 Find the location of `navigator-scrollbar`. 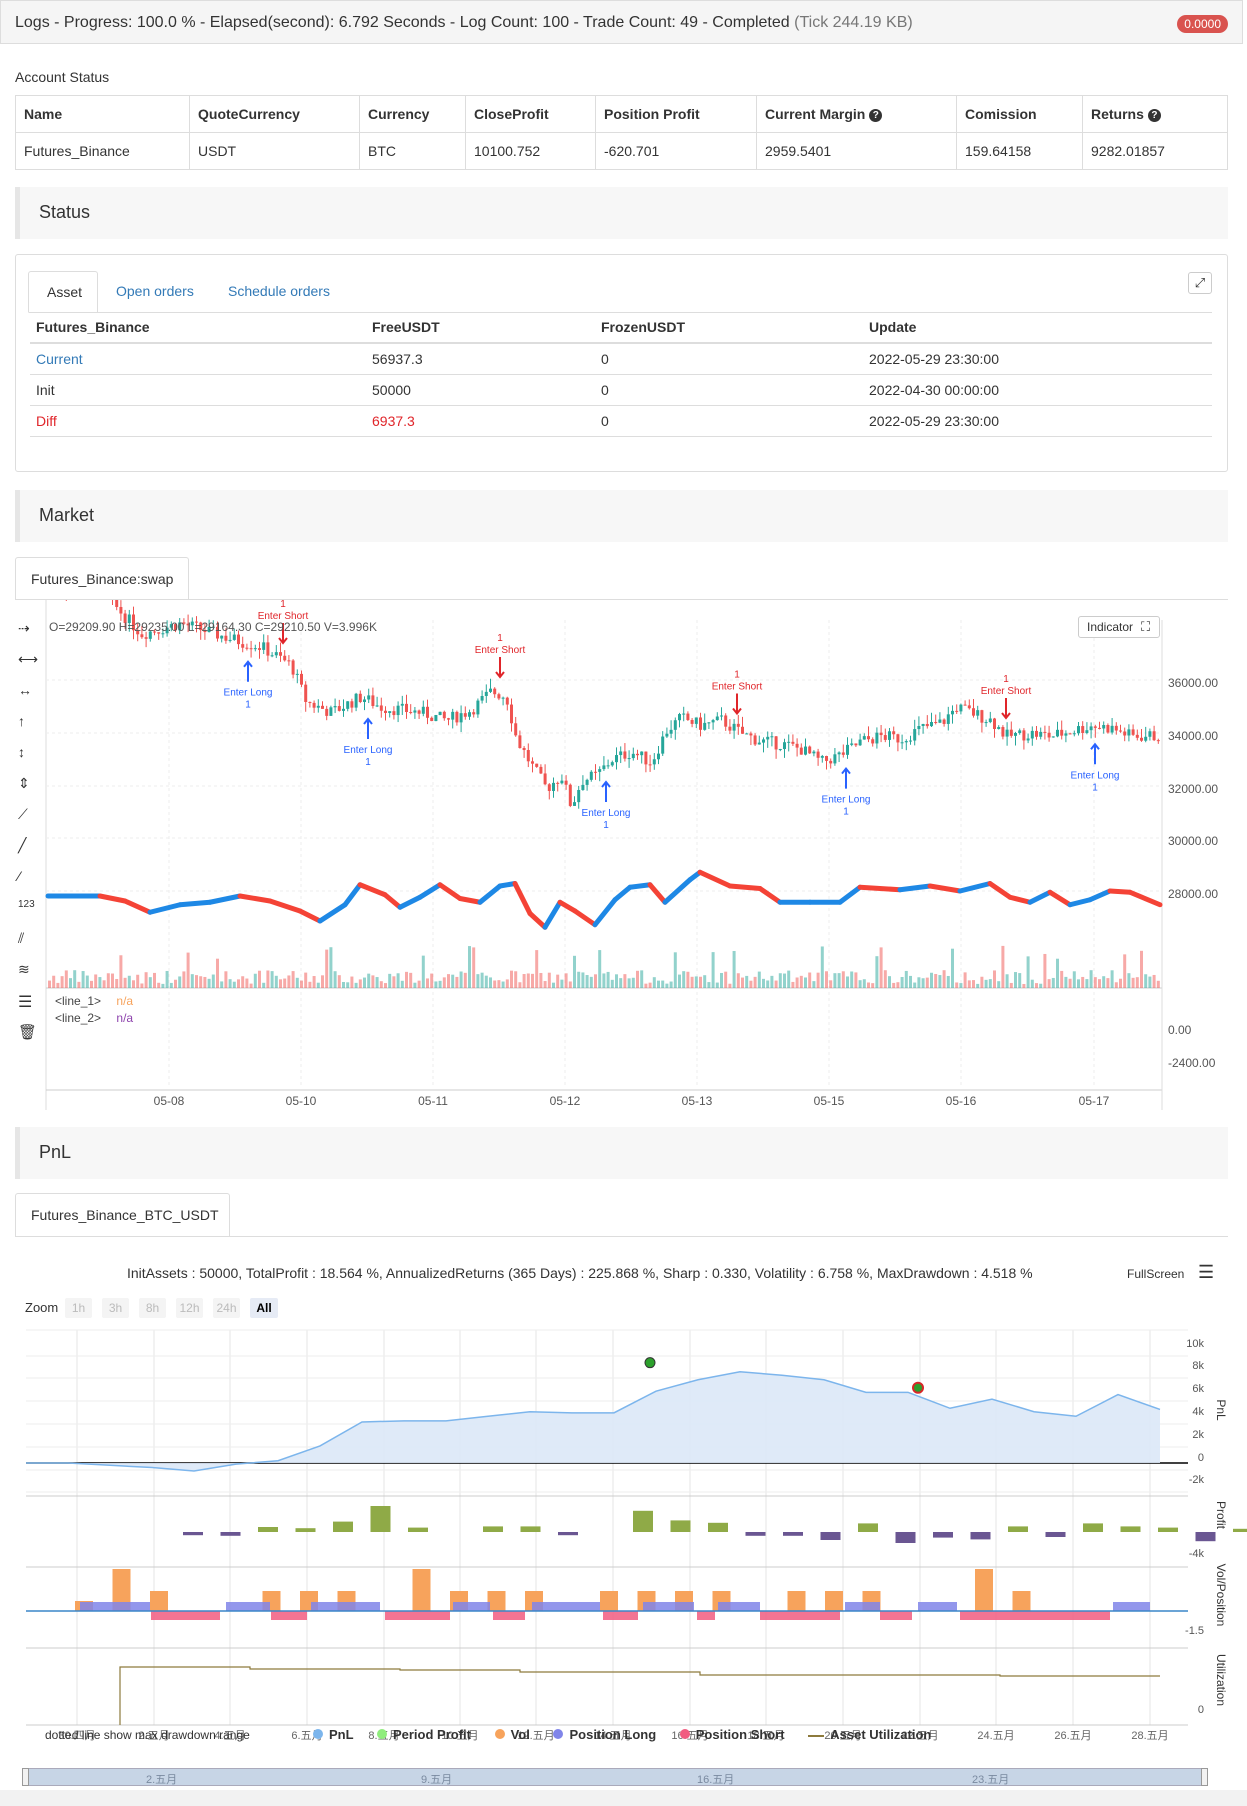

navigator-scrollbar is located at coordinates (623, 1798).